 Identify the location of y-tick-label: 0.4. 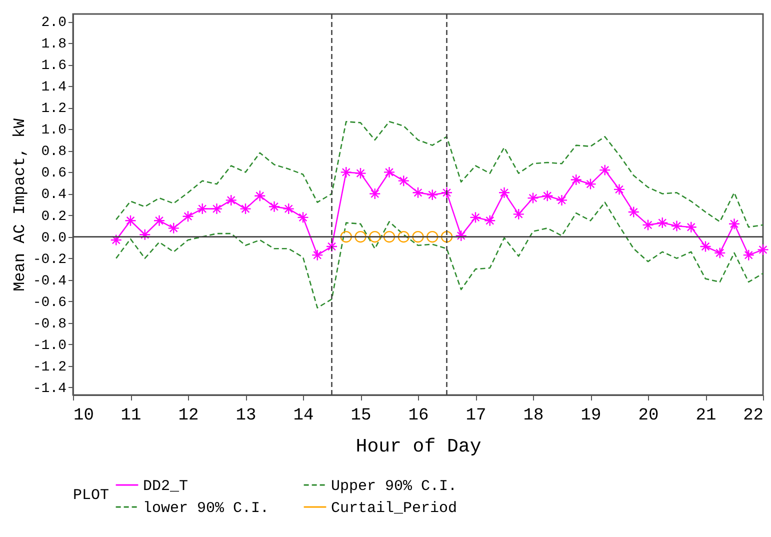
(53, 195).